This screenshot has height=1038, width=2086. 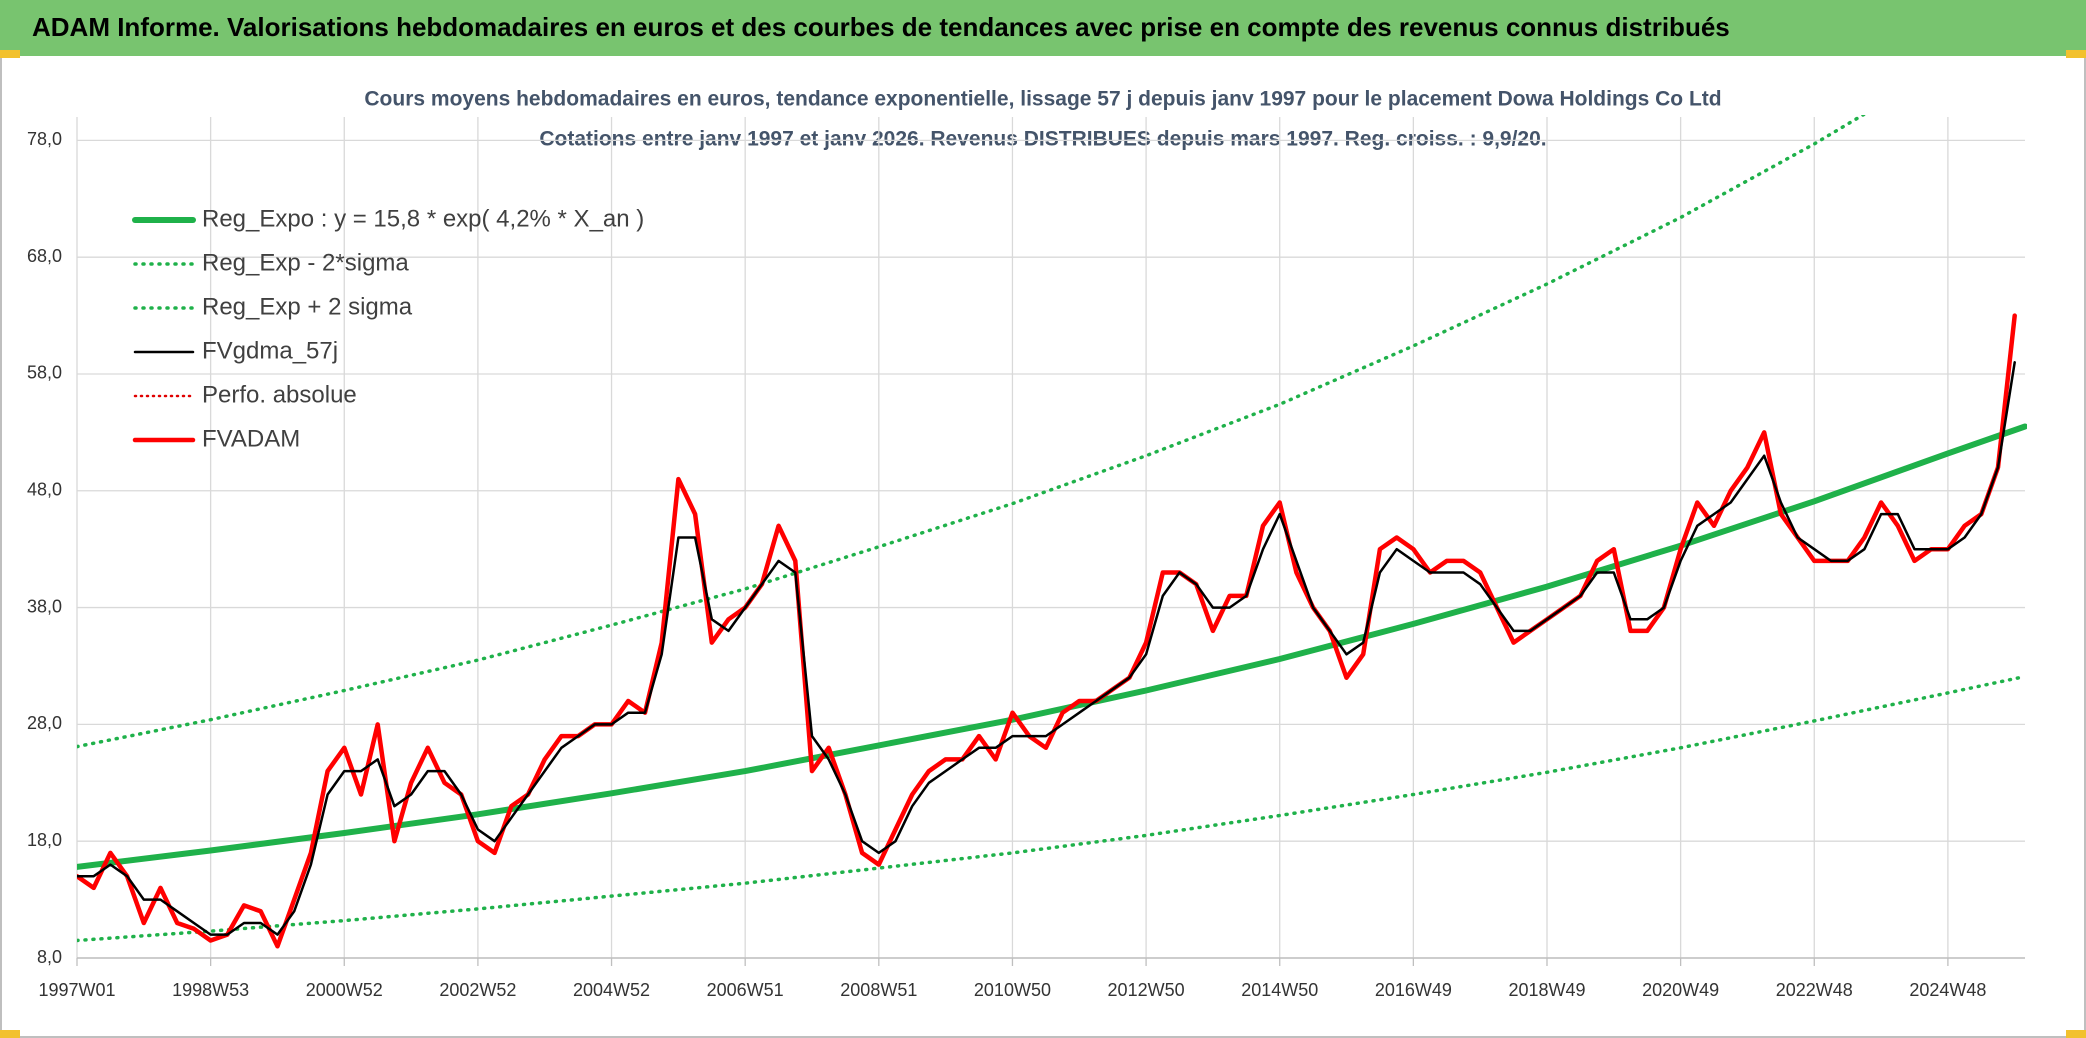 I want to click on x-tick-label: 2002W52, so click(x=477, y=990).